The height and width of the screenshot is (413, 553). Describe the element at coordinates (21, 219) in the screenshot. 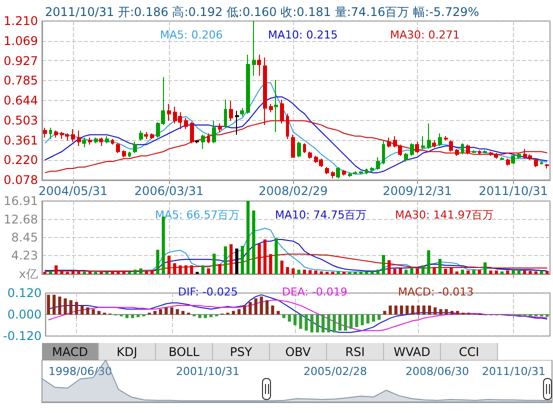

I see `y-tick-label: 12.68` at that location.